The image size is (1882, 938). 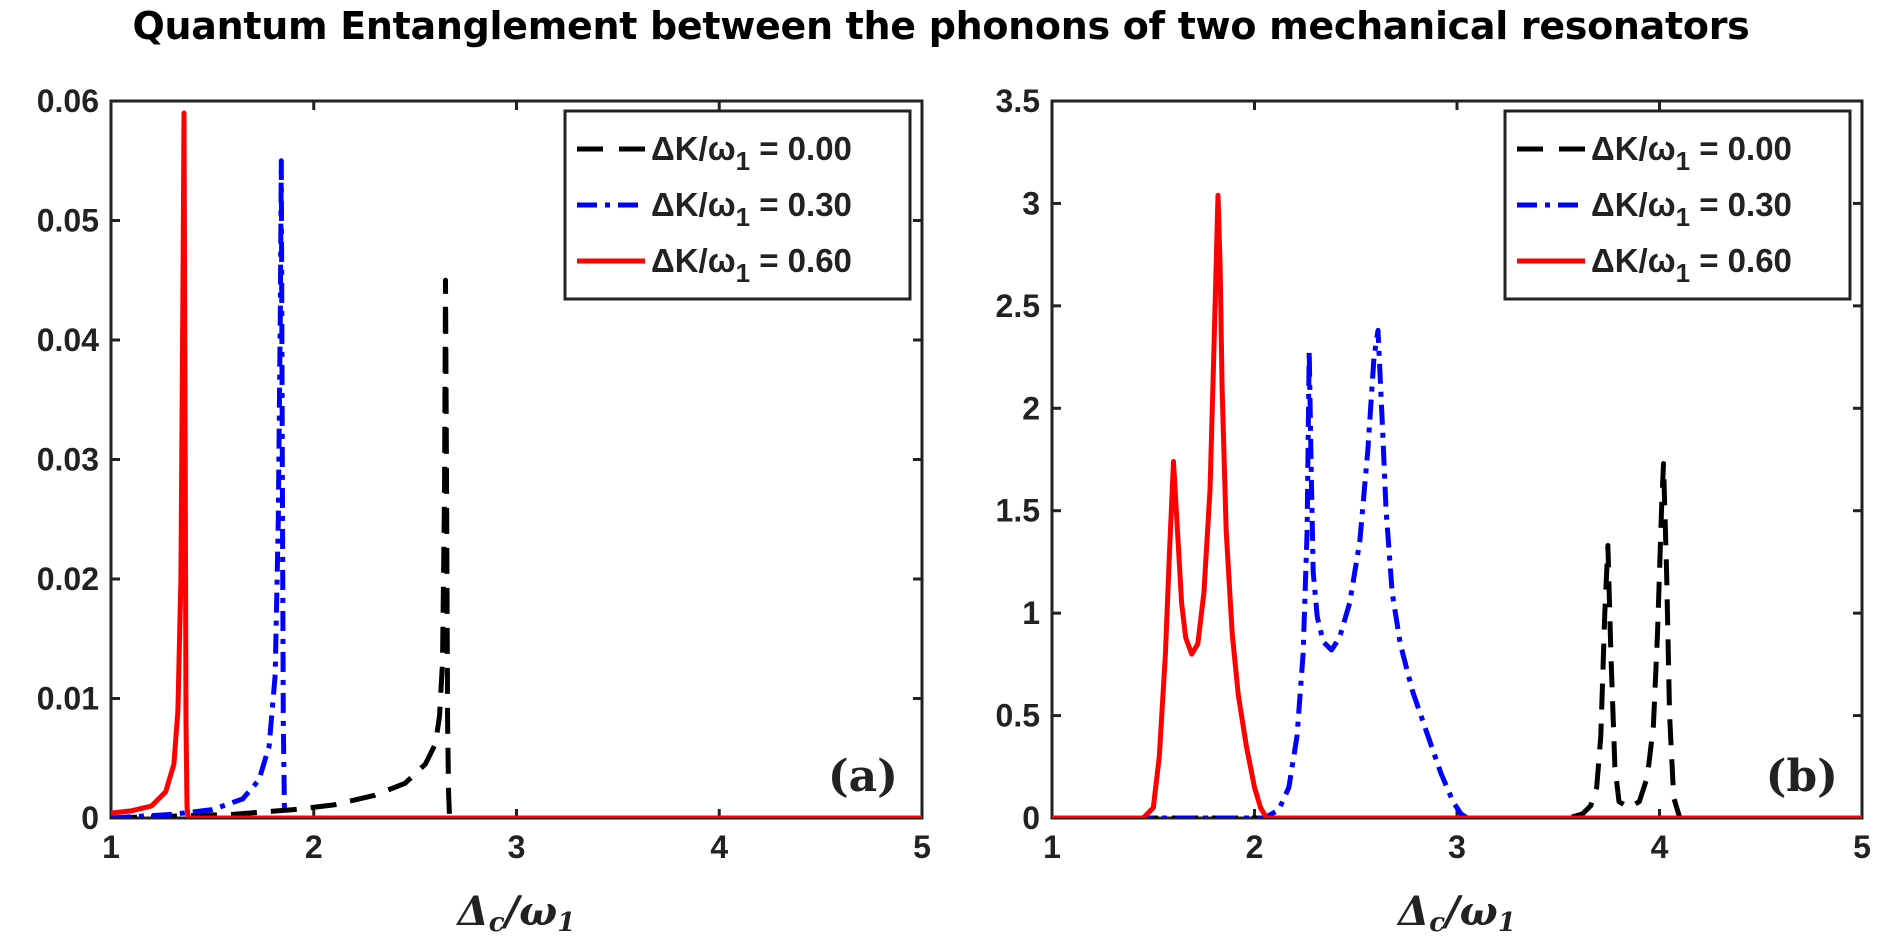 I want to click on y-tick-label: 0.5, so click(x=1018, y=716).